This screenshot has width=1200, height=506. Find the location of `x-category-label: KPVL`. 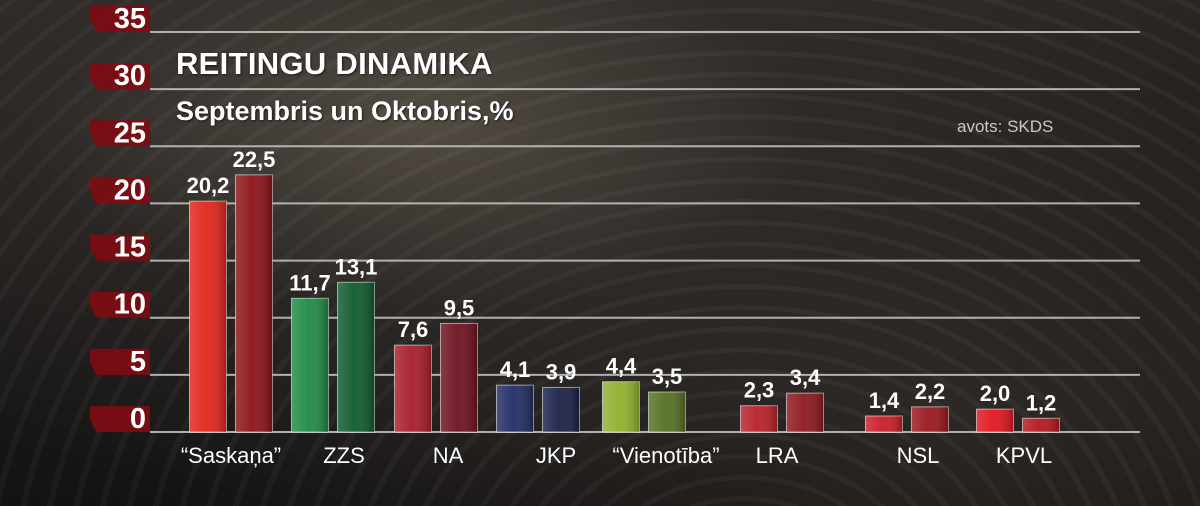

x-category-label: KPVL is located at coordinates (1024, 455).